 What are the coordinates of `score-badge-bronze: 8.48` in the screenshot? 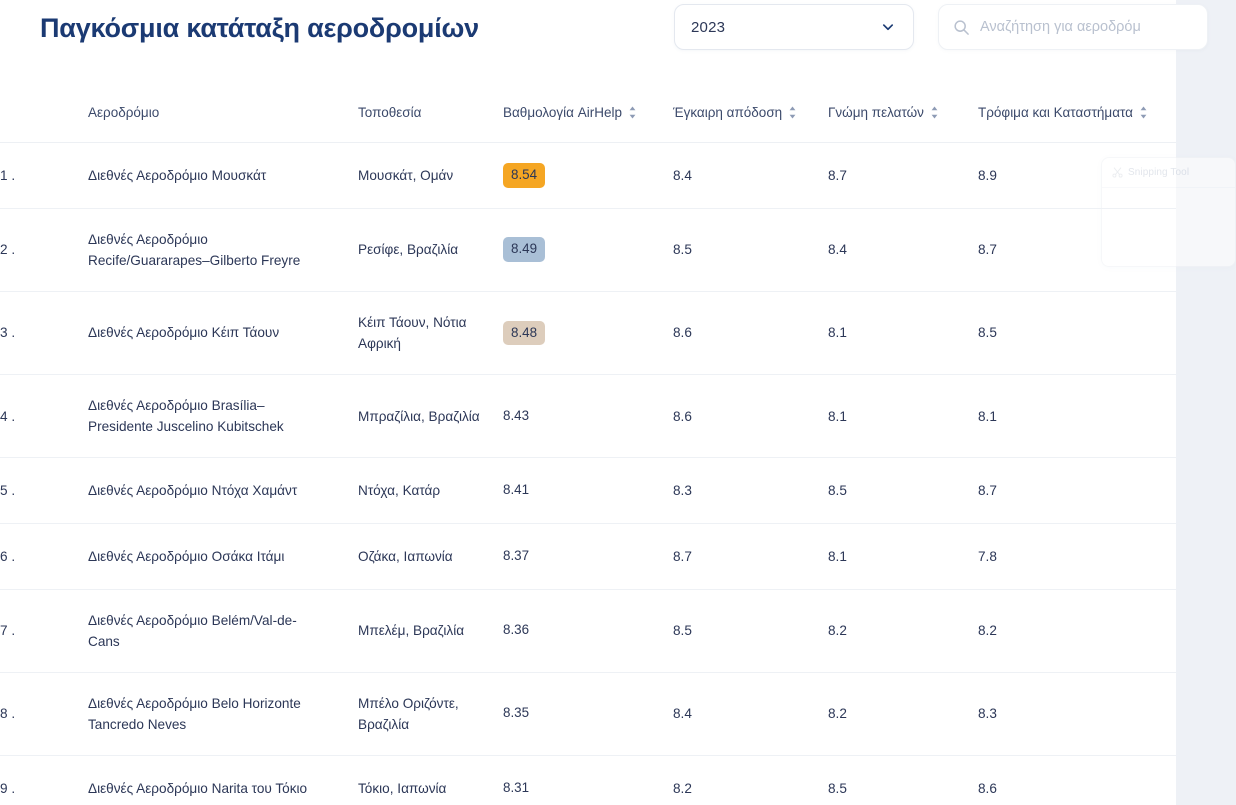 It's located at (524, 333).